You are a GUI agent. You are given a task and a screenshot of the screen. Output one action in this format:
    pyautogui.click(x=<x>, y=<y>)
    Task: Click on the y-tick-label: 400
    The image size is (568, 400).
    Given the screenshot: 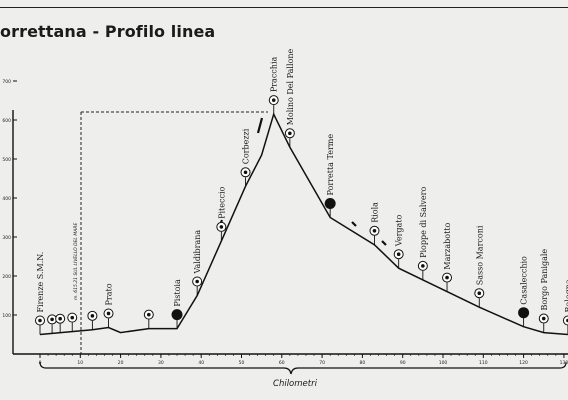 What is the action you would take?
    pyautogui.click(x=6, y=199)
    